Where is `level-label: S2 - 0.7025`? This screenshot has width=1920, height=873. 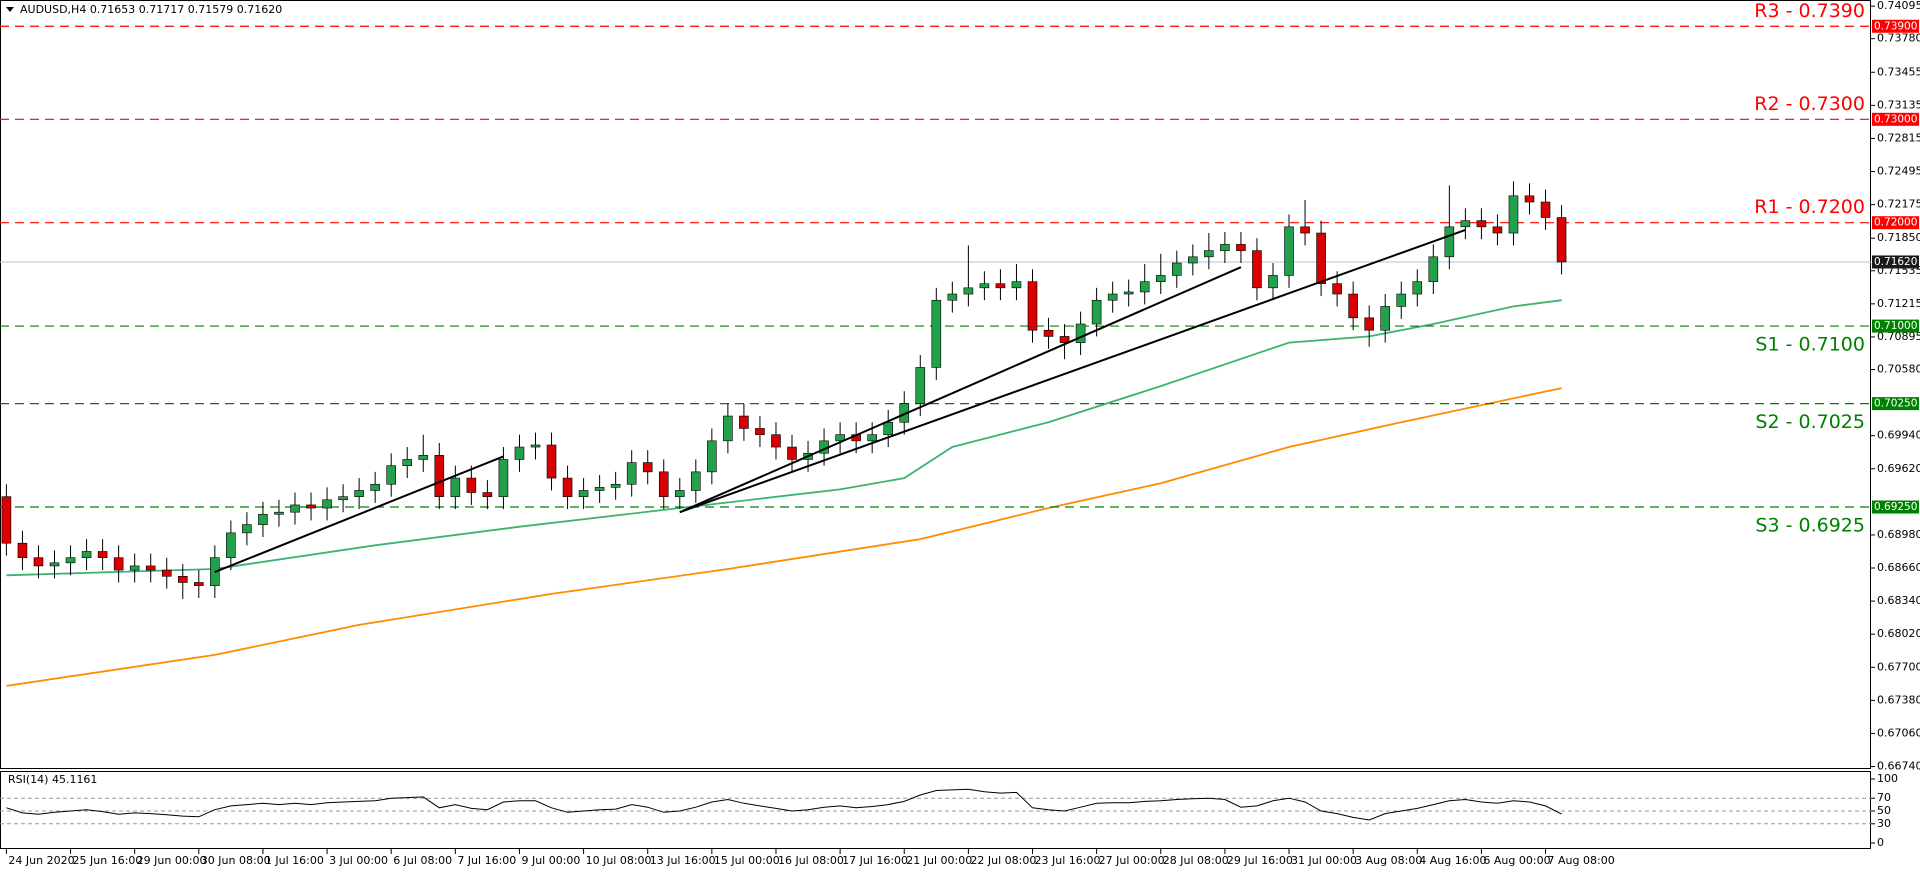 level-label: S2 - 0.7025 is located at coordinates (1810, 422).